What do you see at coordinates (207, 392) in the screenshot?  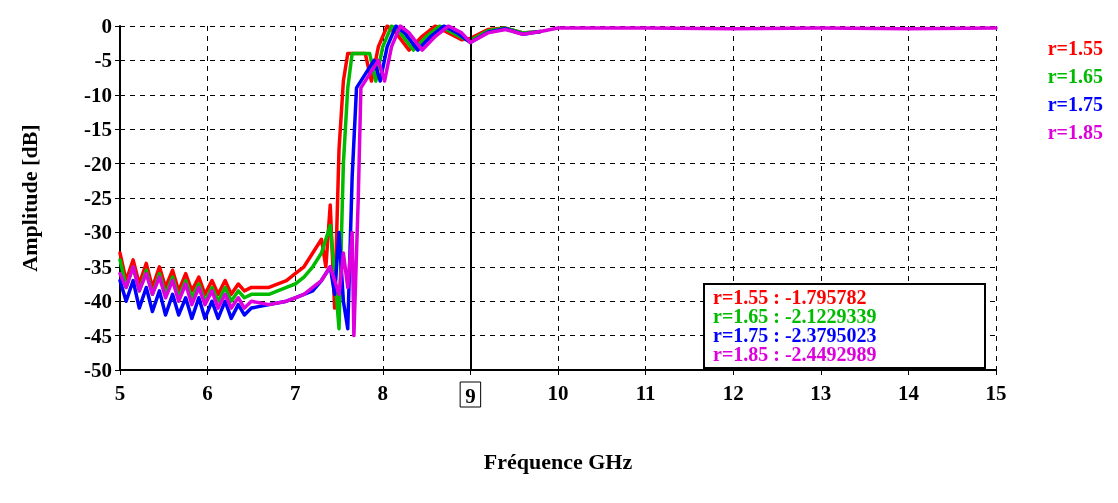 I see `x-tick-label: 6` at bounding box center [207, 392].